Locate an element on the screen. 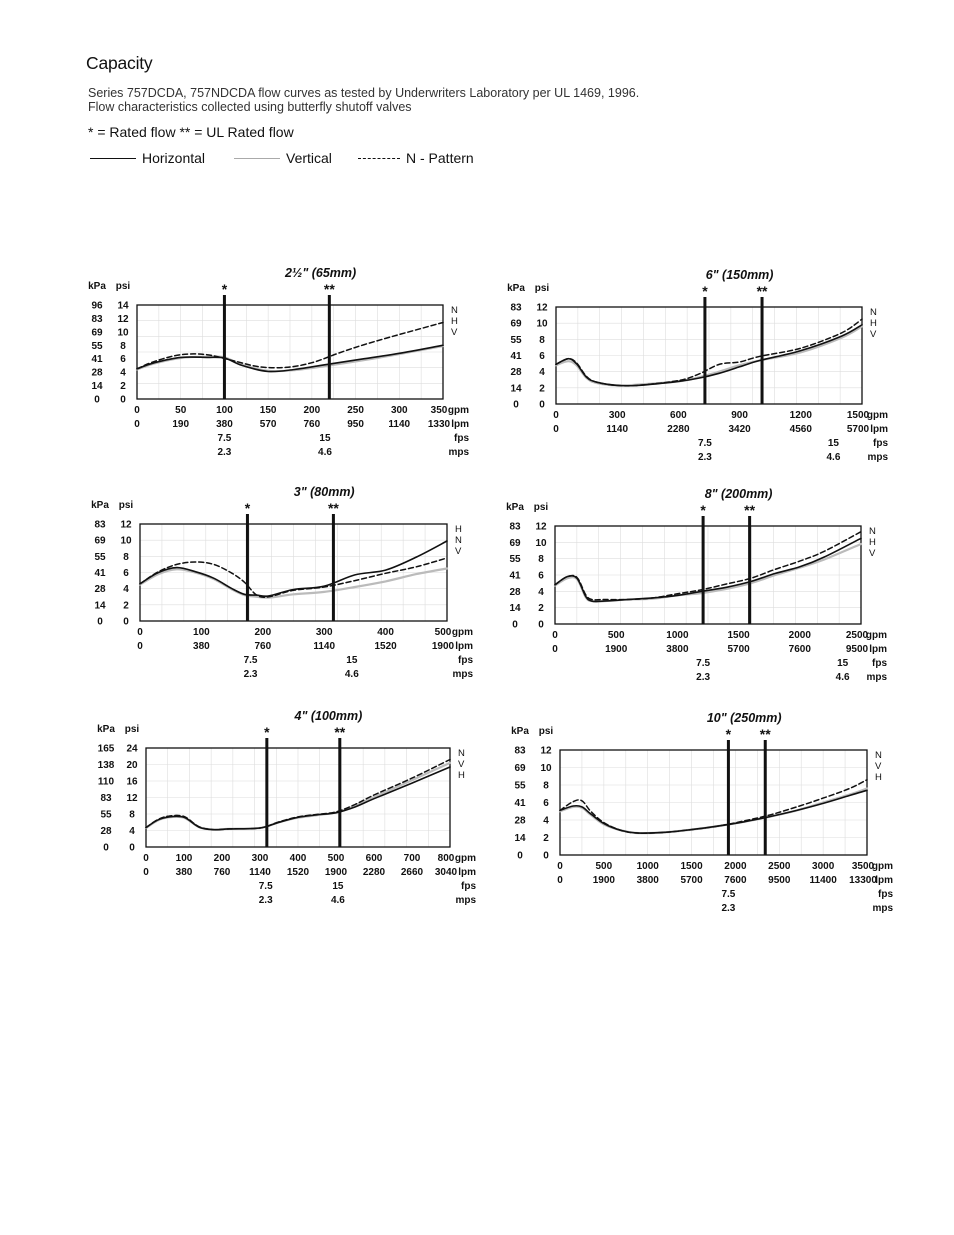 This screenshot has width=954, height=1235. x-tick-gpm: 300 is located at coordinates (260, 858).